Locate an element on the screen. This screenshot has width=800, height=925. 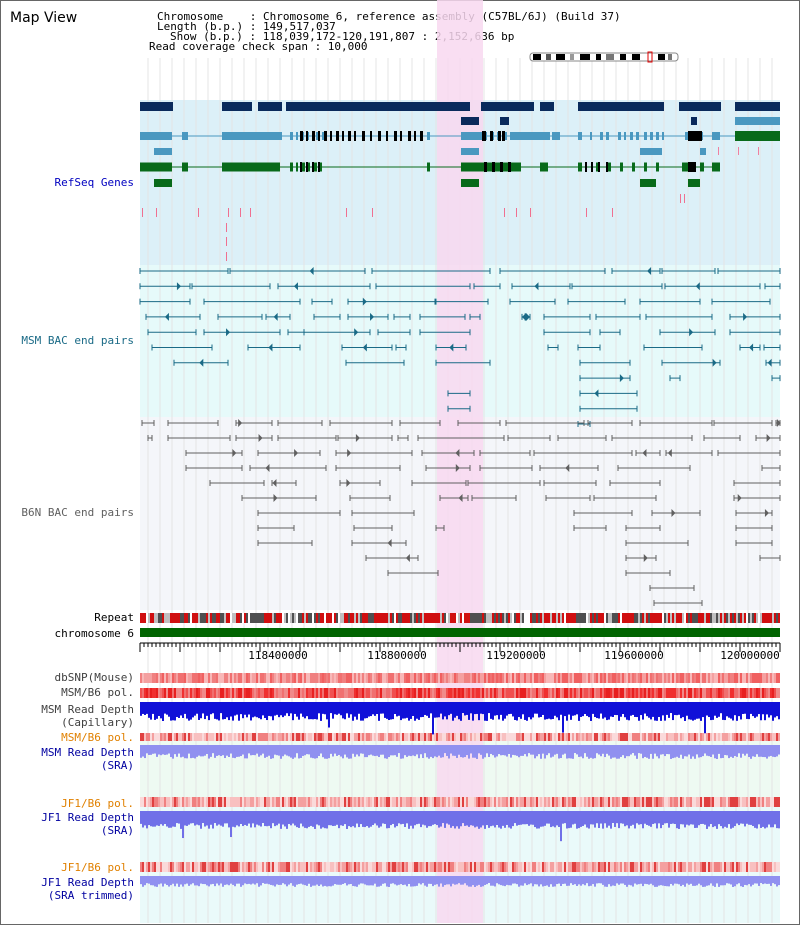
bac-end-arrow is located at coordinates (768, 438).